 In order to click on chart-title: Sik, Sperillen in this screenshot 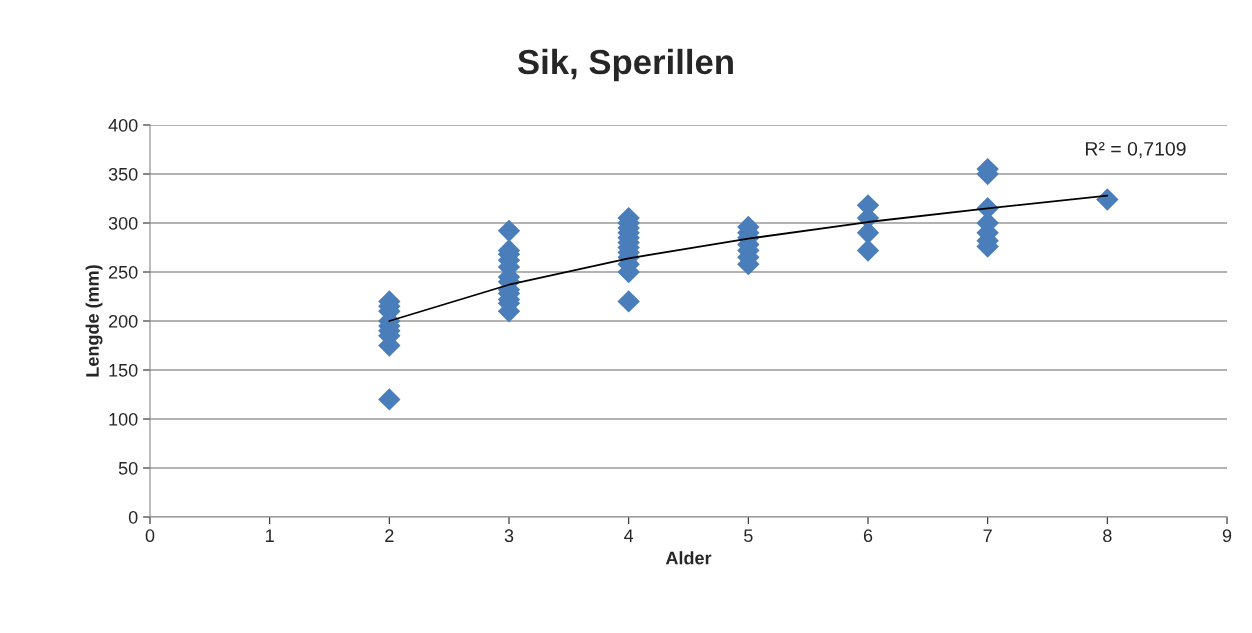, I will do `click(625, 65)`.